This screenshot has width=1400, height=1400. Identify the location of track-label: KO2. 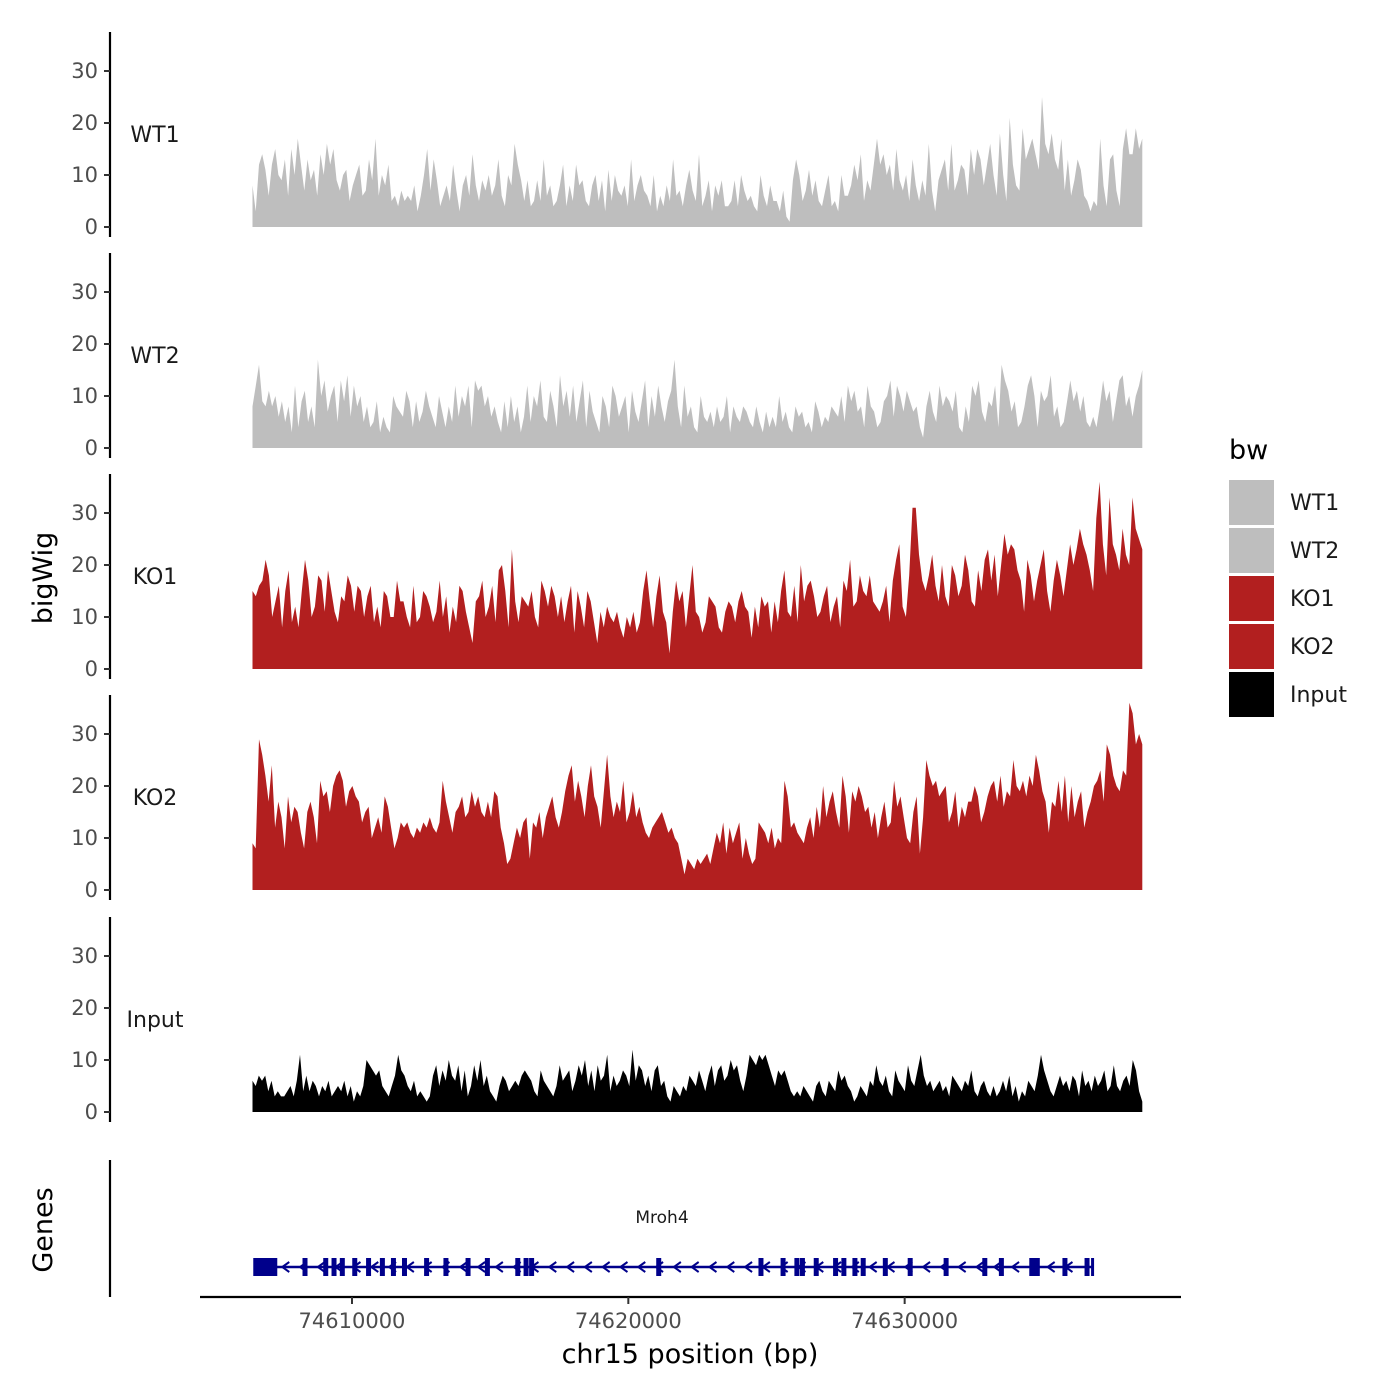
(155, 798).